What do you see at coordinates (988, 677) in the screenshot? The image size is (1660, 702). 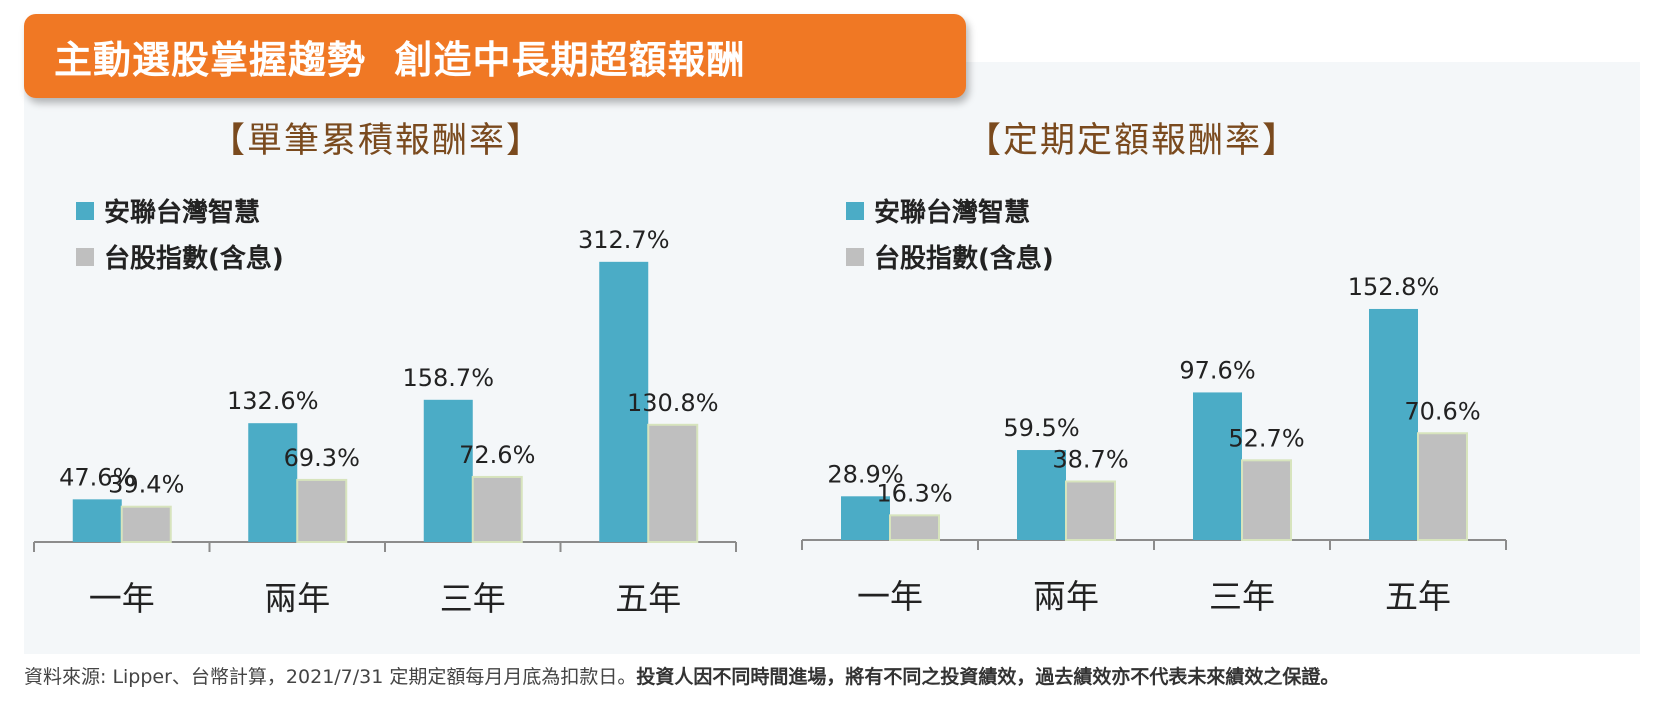 I see `footnote-disclaimer: 投資人因不同時間進場，將有不同之投資績效，過去績效亦不代表未來績效之保證。` at bounding box center [988, 677].